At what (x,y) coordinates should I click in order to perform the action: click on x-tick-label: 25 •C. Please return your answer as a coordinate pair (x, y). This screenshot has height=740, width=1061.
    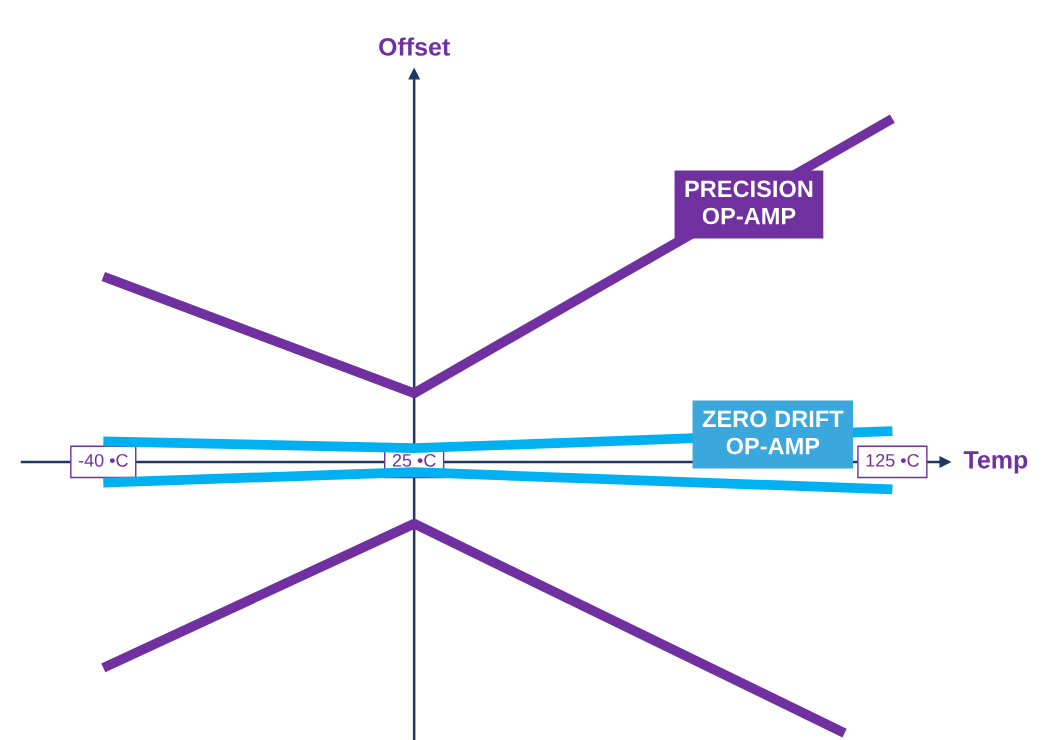
    Looking at the image, I should click on (414, 460).